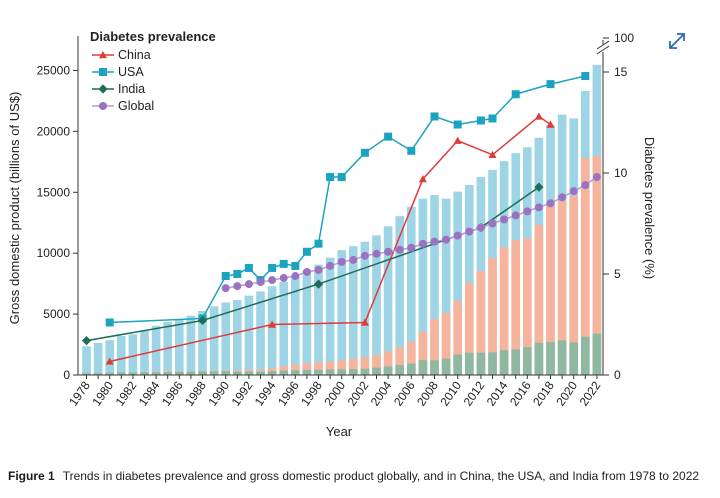 Image resolution: width=720 pixels, height=498 pixels. I want to click on x-axis-tick-label: 1982, so click(126, 393).